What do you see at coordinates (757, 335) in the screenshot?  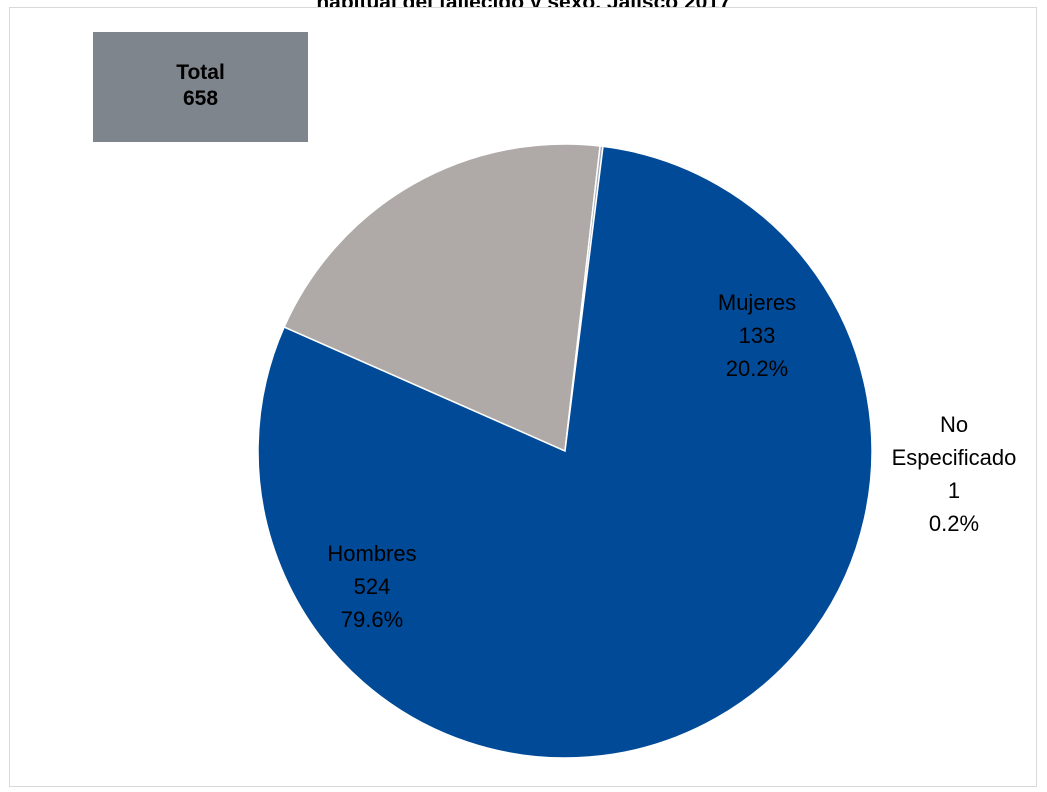 I see `data-label-mujeres: Mujeres 133 20.2%` at bounding box center [757, 335].